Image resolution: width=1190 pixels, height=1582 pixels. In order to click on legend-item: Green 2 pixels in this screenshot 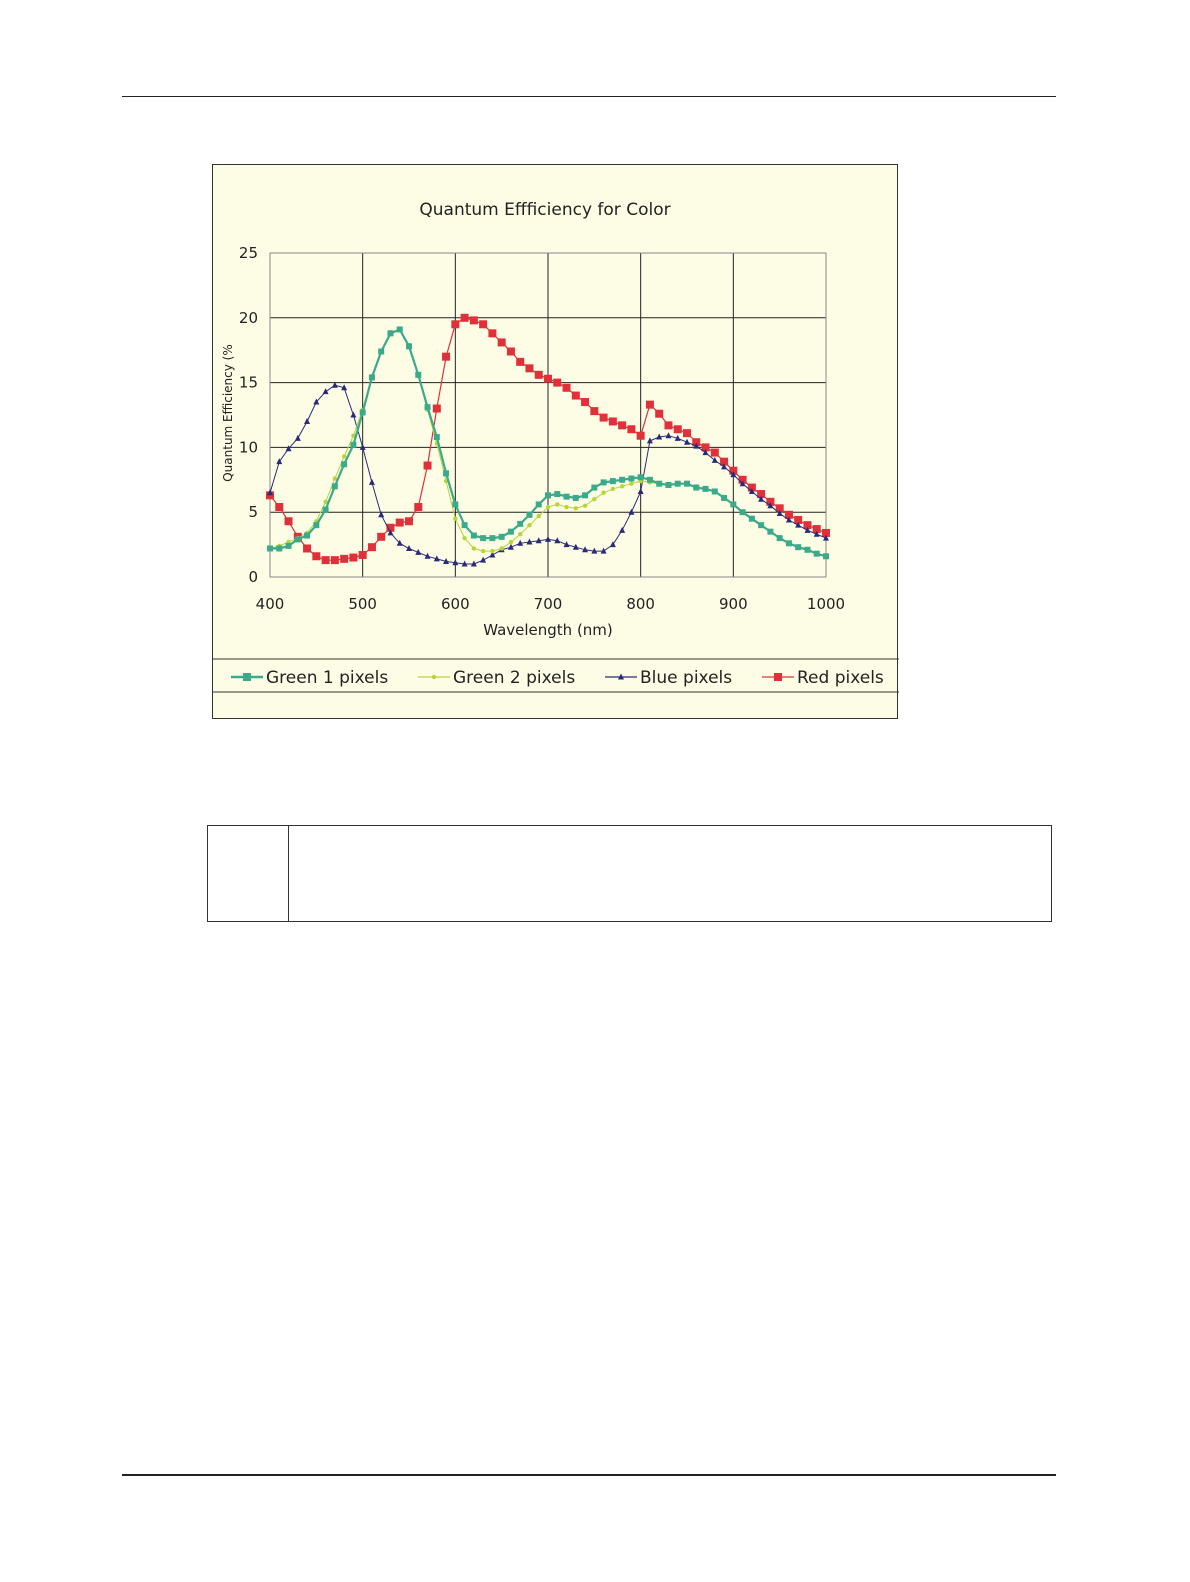, I will do `click(496, 678)`.